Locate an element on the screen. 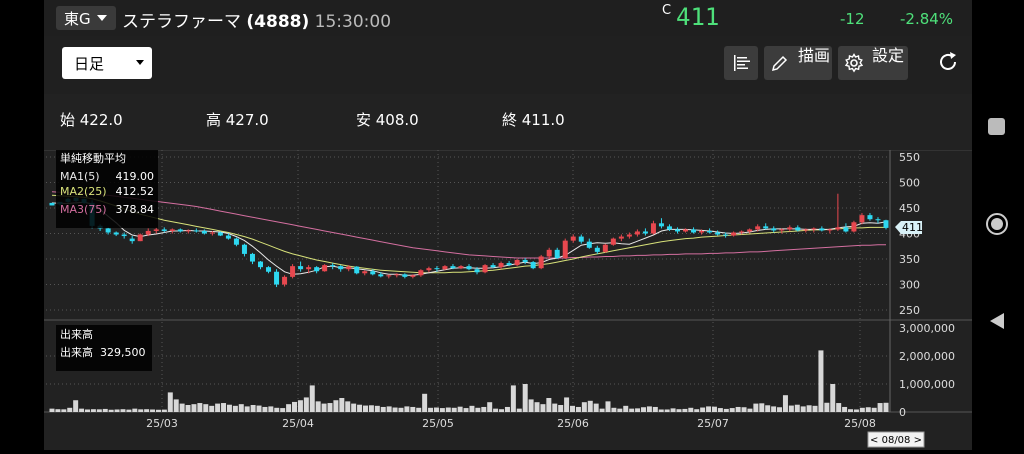  period-select: 日足 is located at coordinates (107, 63).